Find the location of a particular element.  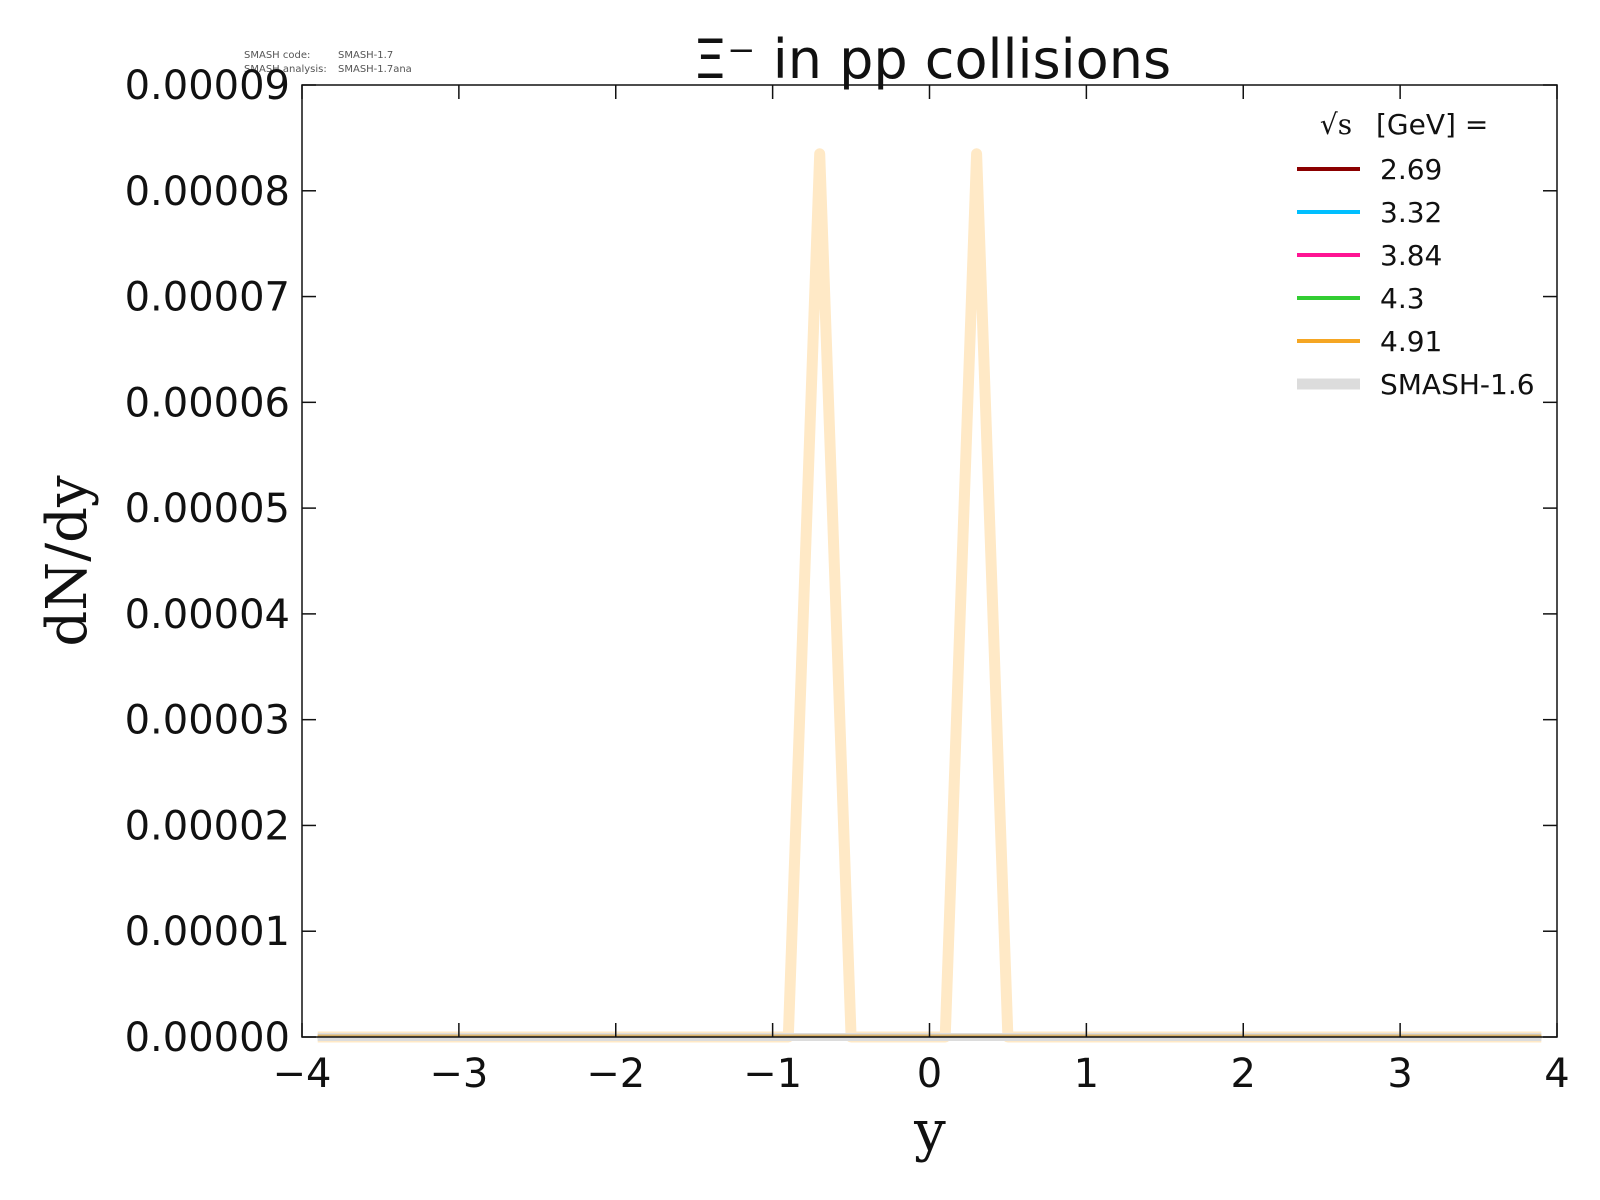

x-tick-label: 0 is located at coordinates (929, 1074).